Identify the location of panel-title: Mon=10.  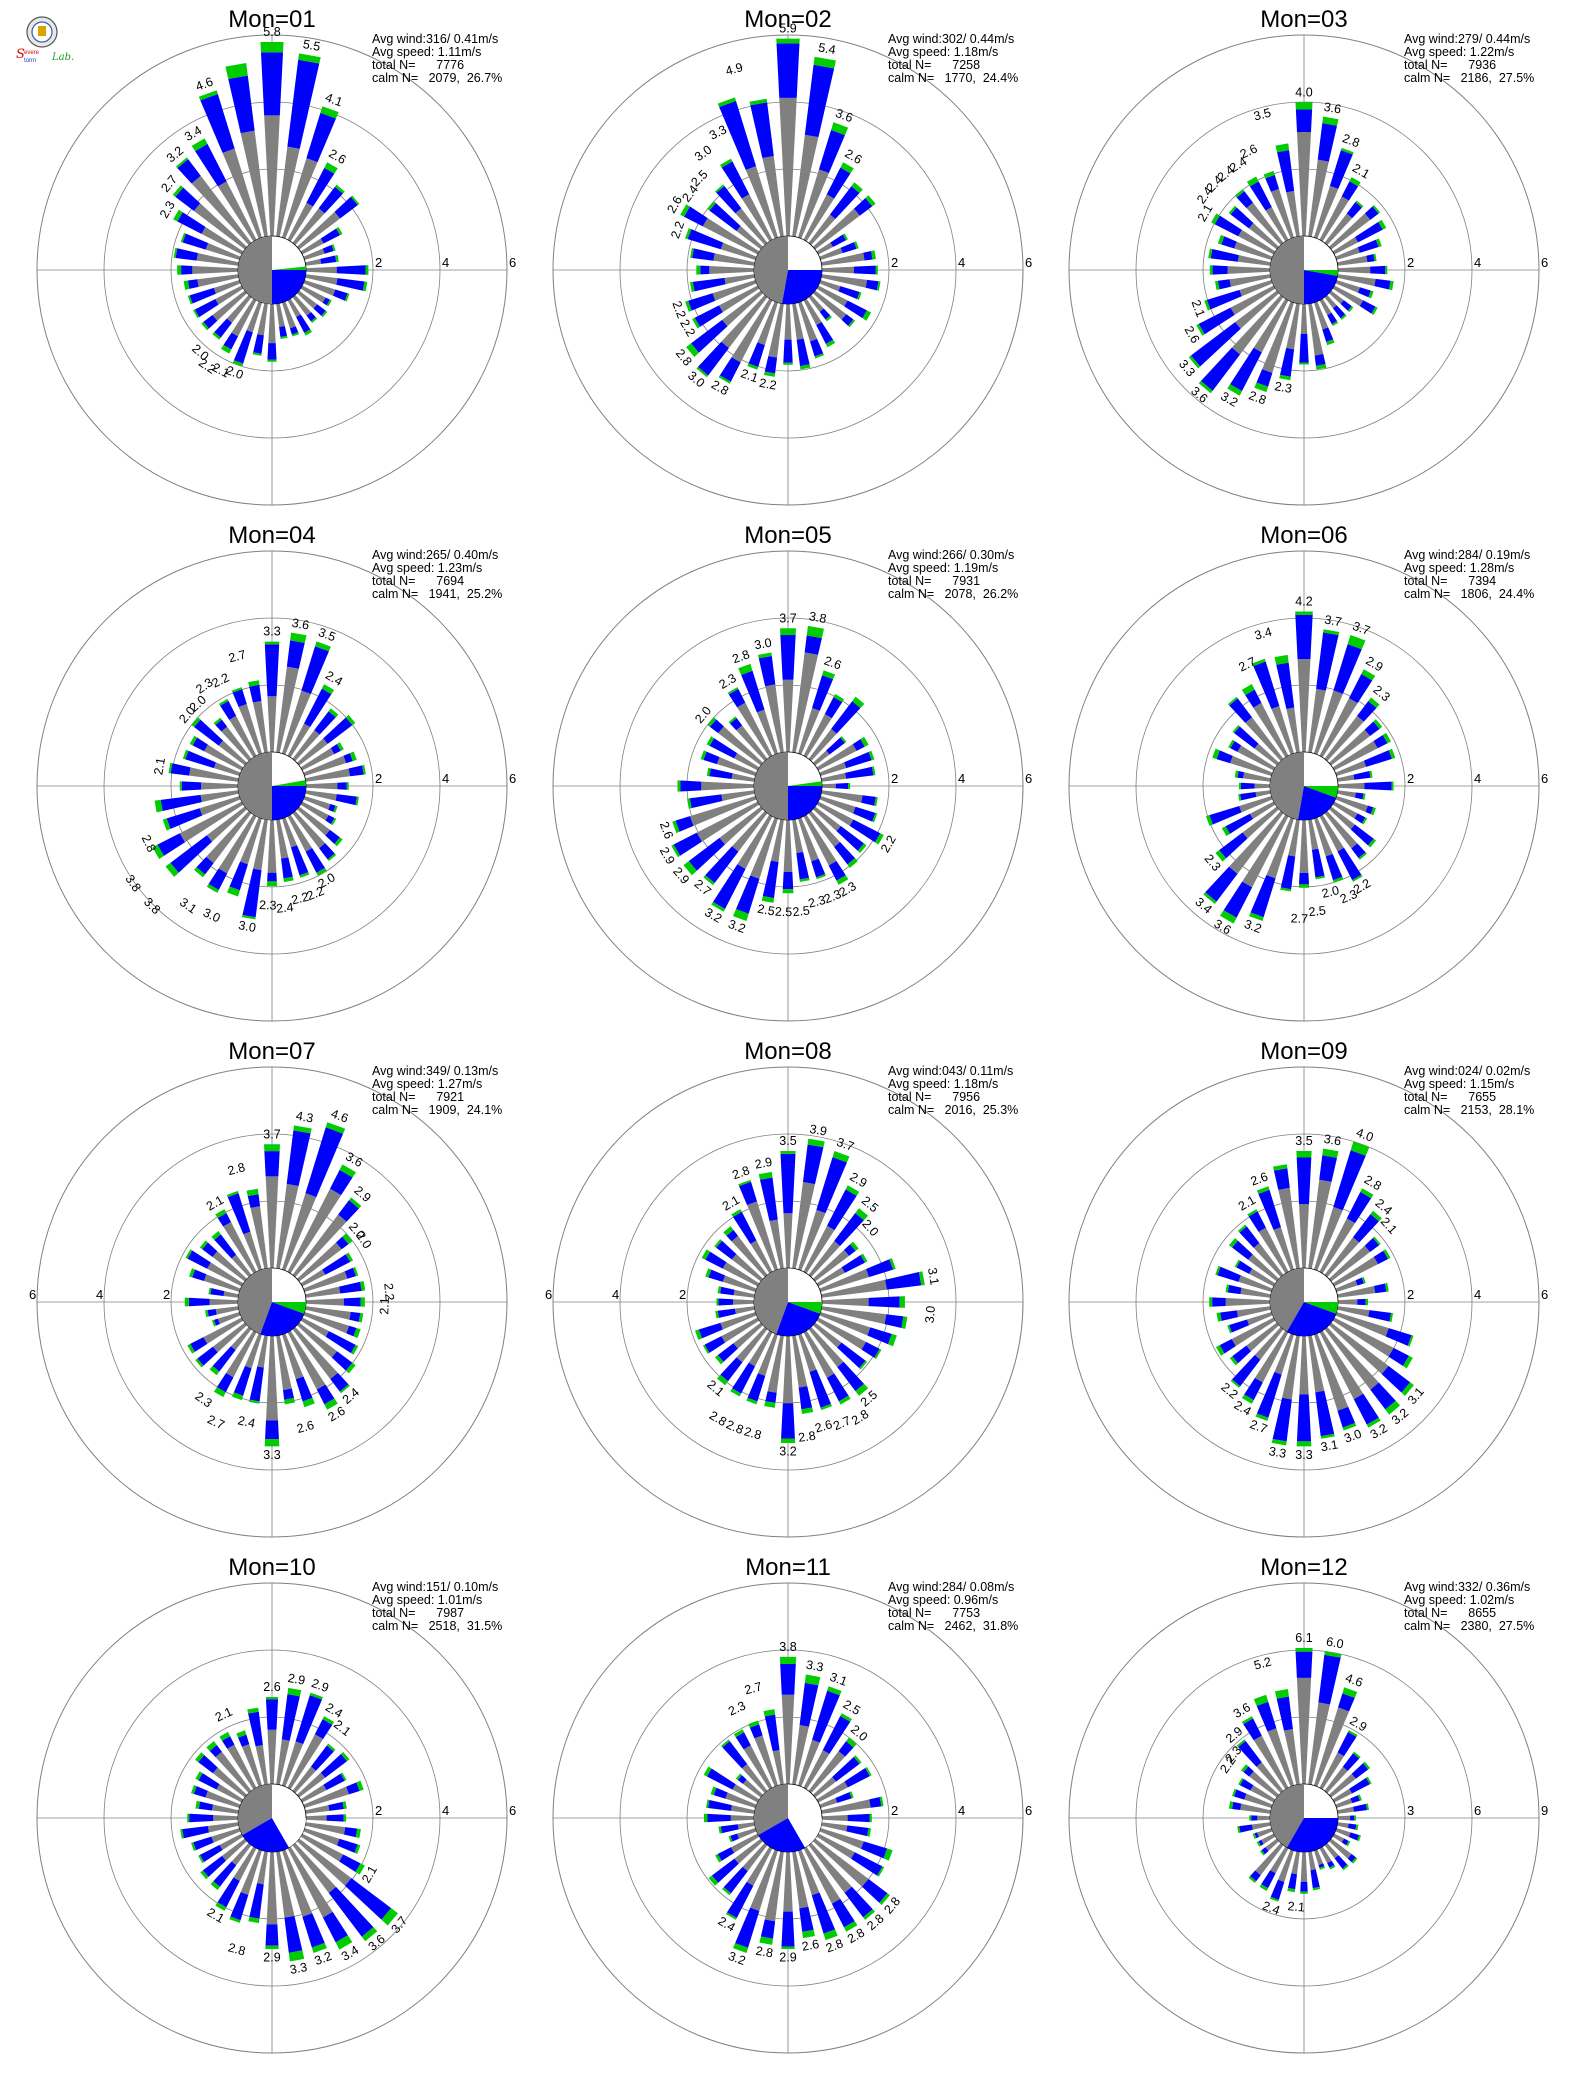
(271, 1567).